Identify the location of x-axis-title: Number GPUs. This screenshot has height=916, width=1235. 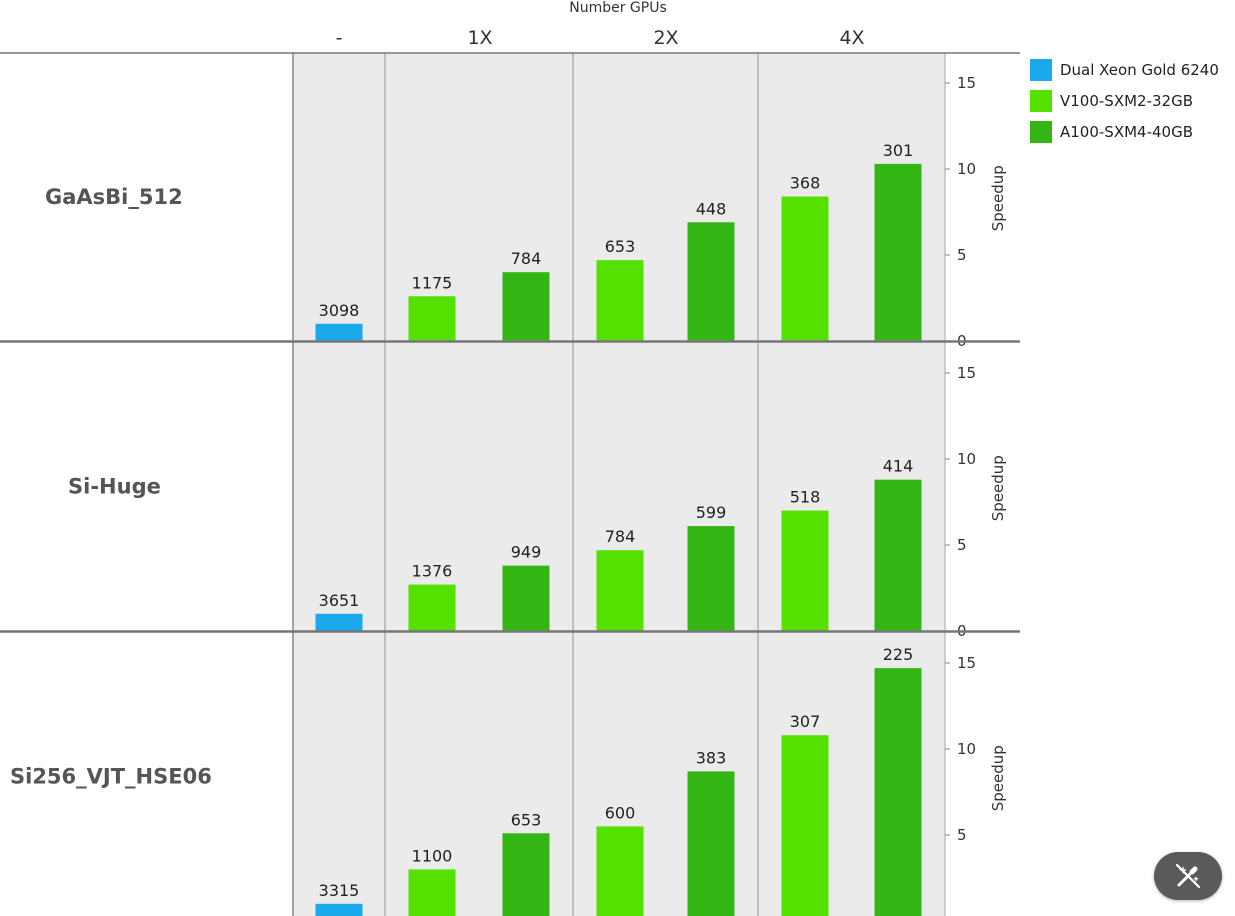
(618, 8).